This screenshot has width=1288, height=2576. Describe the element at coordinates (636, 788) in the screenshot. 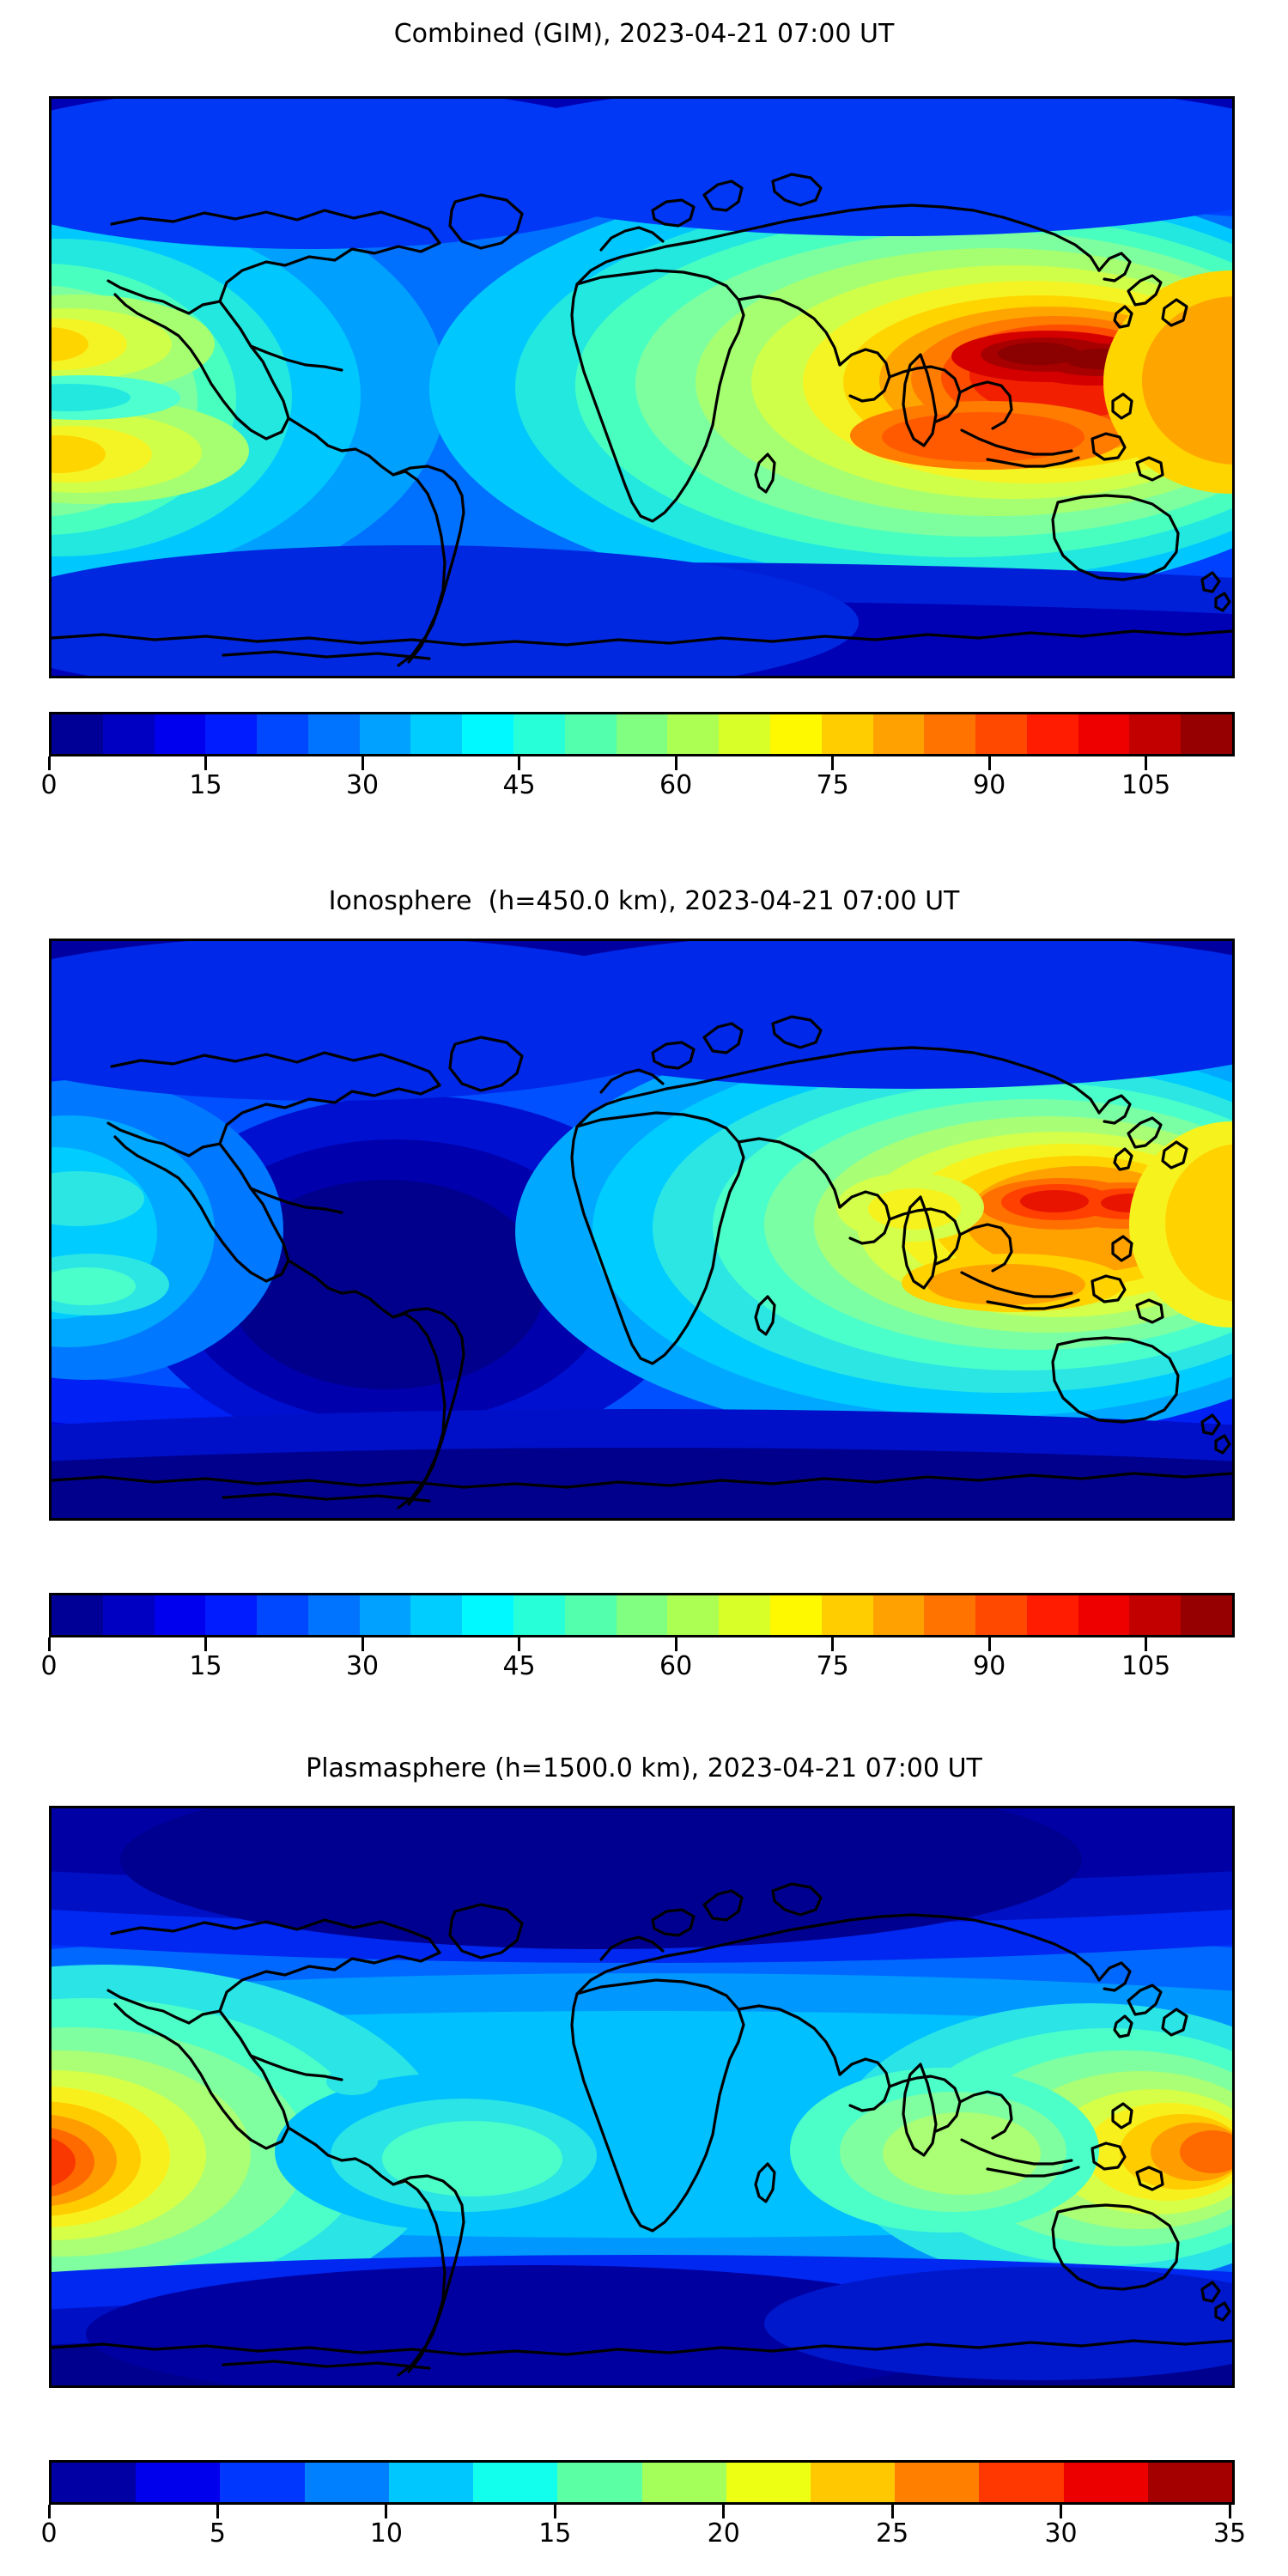

I see `colorbar-ticklabels-combined: 0 15 30 45 60 75 90 105` at that location.